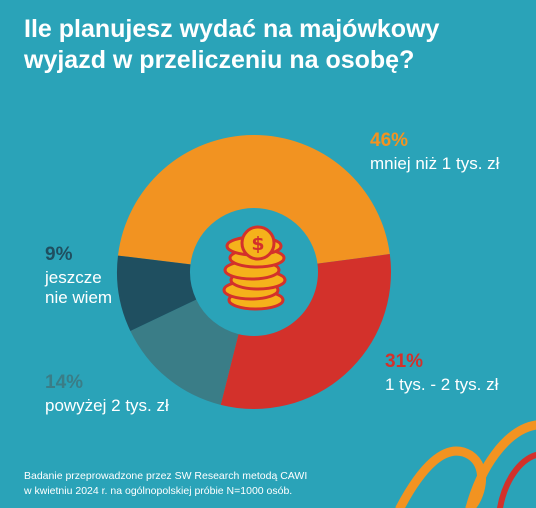 The height and width of the screenshot is (508, 536). Describe the element at coordinates (64, 382) in the screenshot. I see `label-above-2k-pct: 14%` at that location.